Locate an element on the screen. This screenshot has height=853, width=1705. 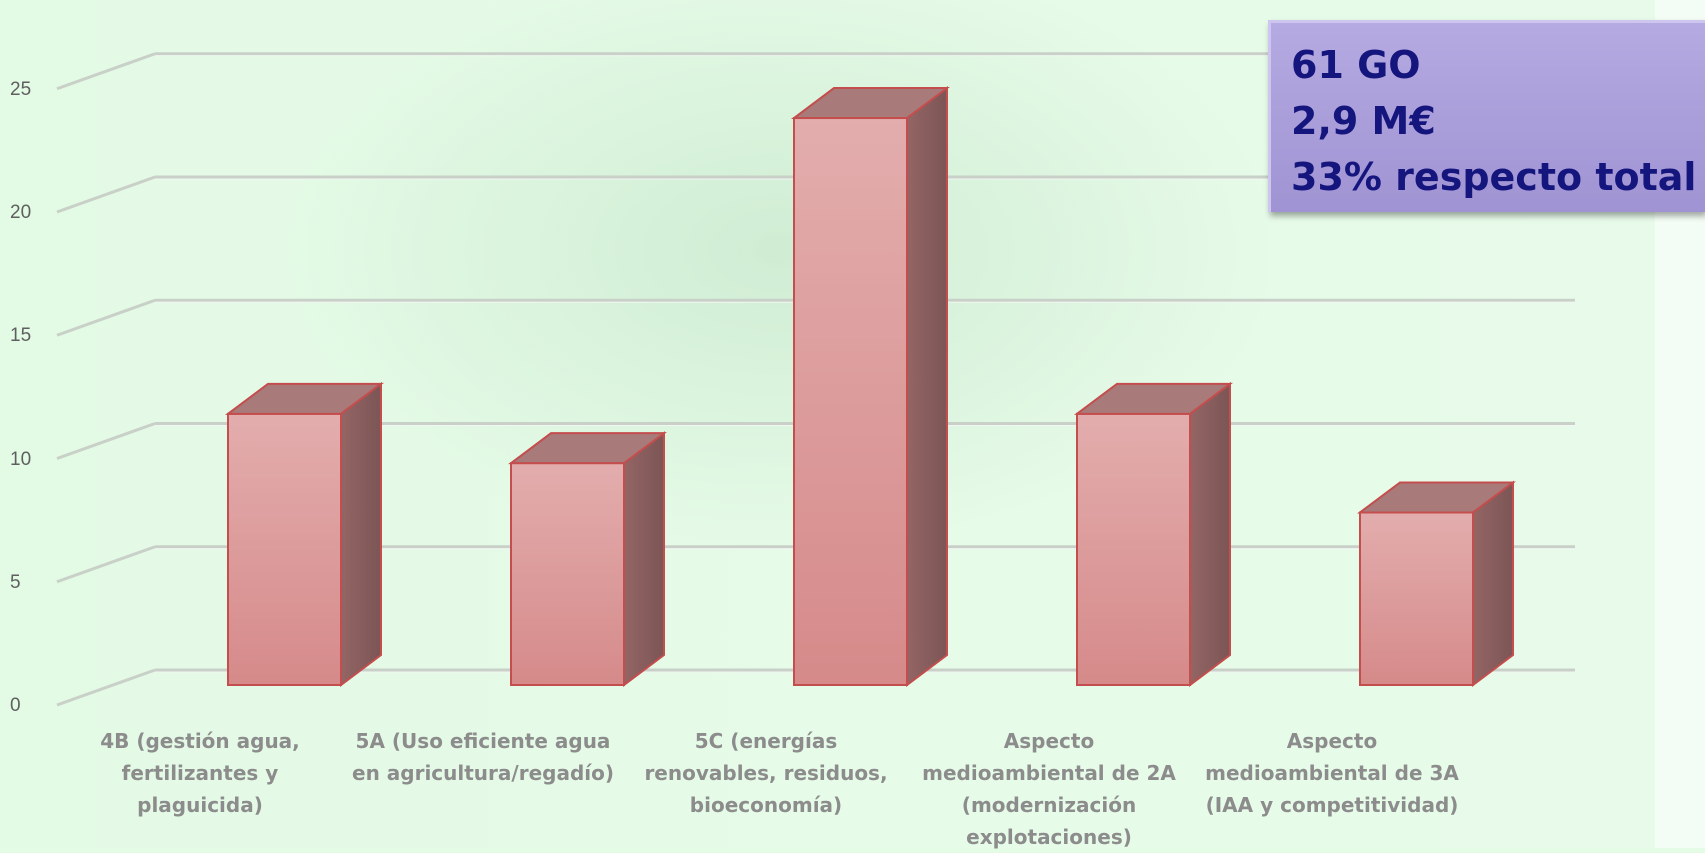
y-tick-label: 20 is located at coordinates (21, 212).